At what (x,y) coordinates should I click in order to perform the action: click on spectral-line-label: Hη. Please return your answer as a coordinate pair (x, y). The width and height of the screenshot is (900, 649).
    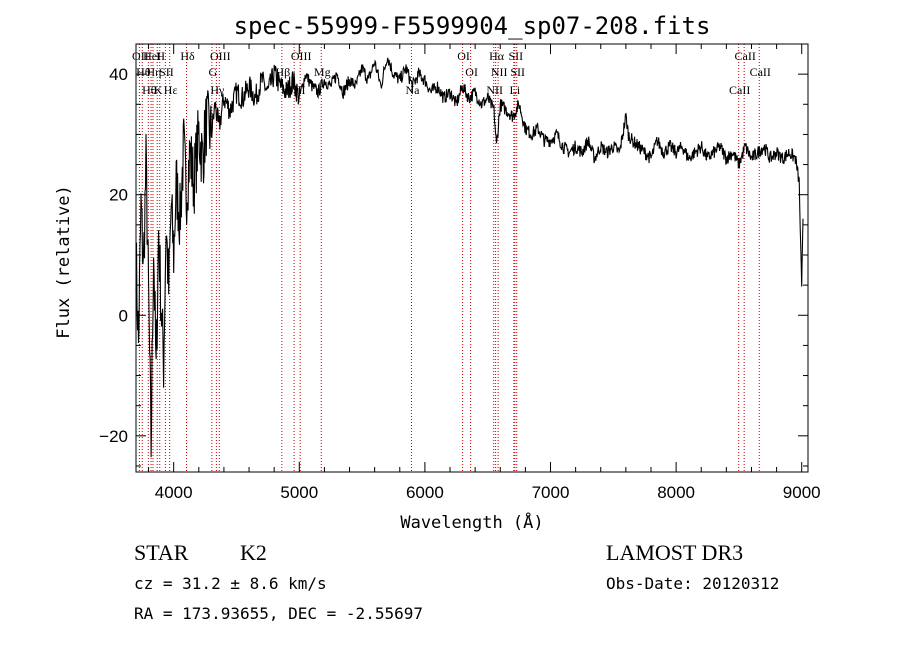
    Looking at the image, I should click on (153, 72).